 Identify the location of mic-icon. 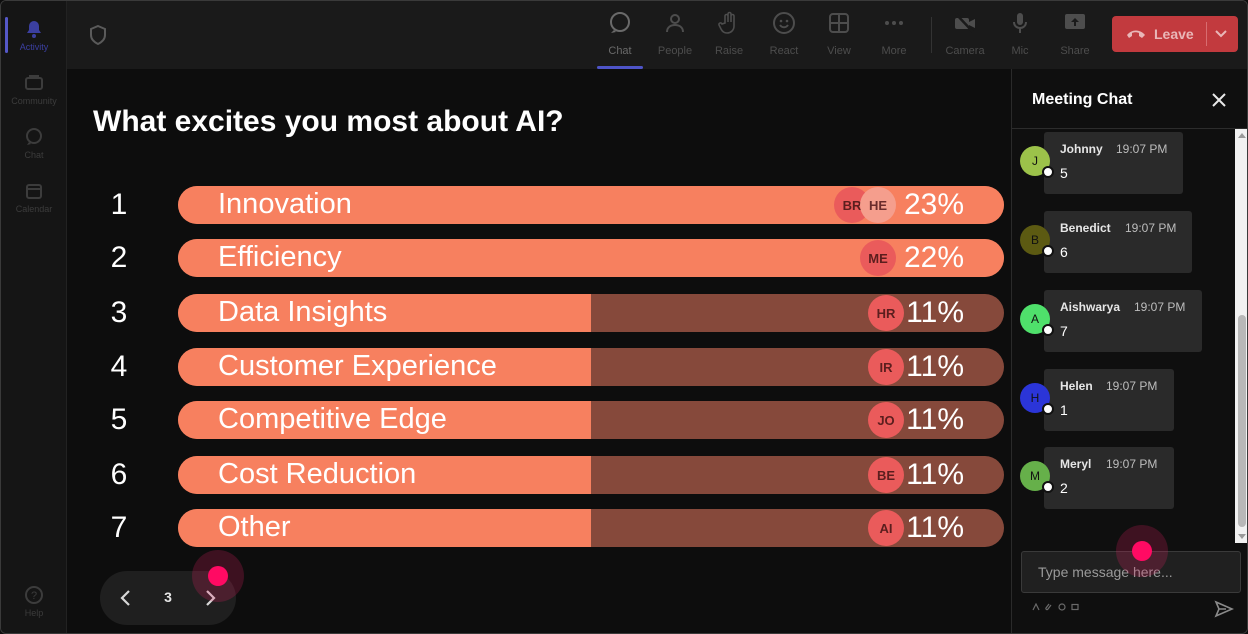
(1020, 23).